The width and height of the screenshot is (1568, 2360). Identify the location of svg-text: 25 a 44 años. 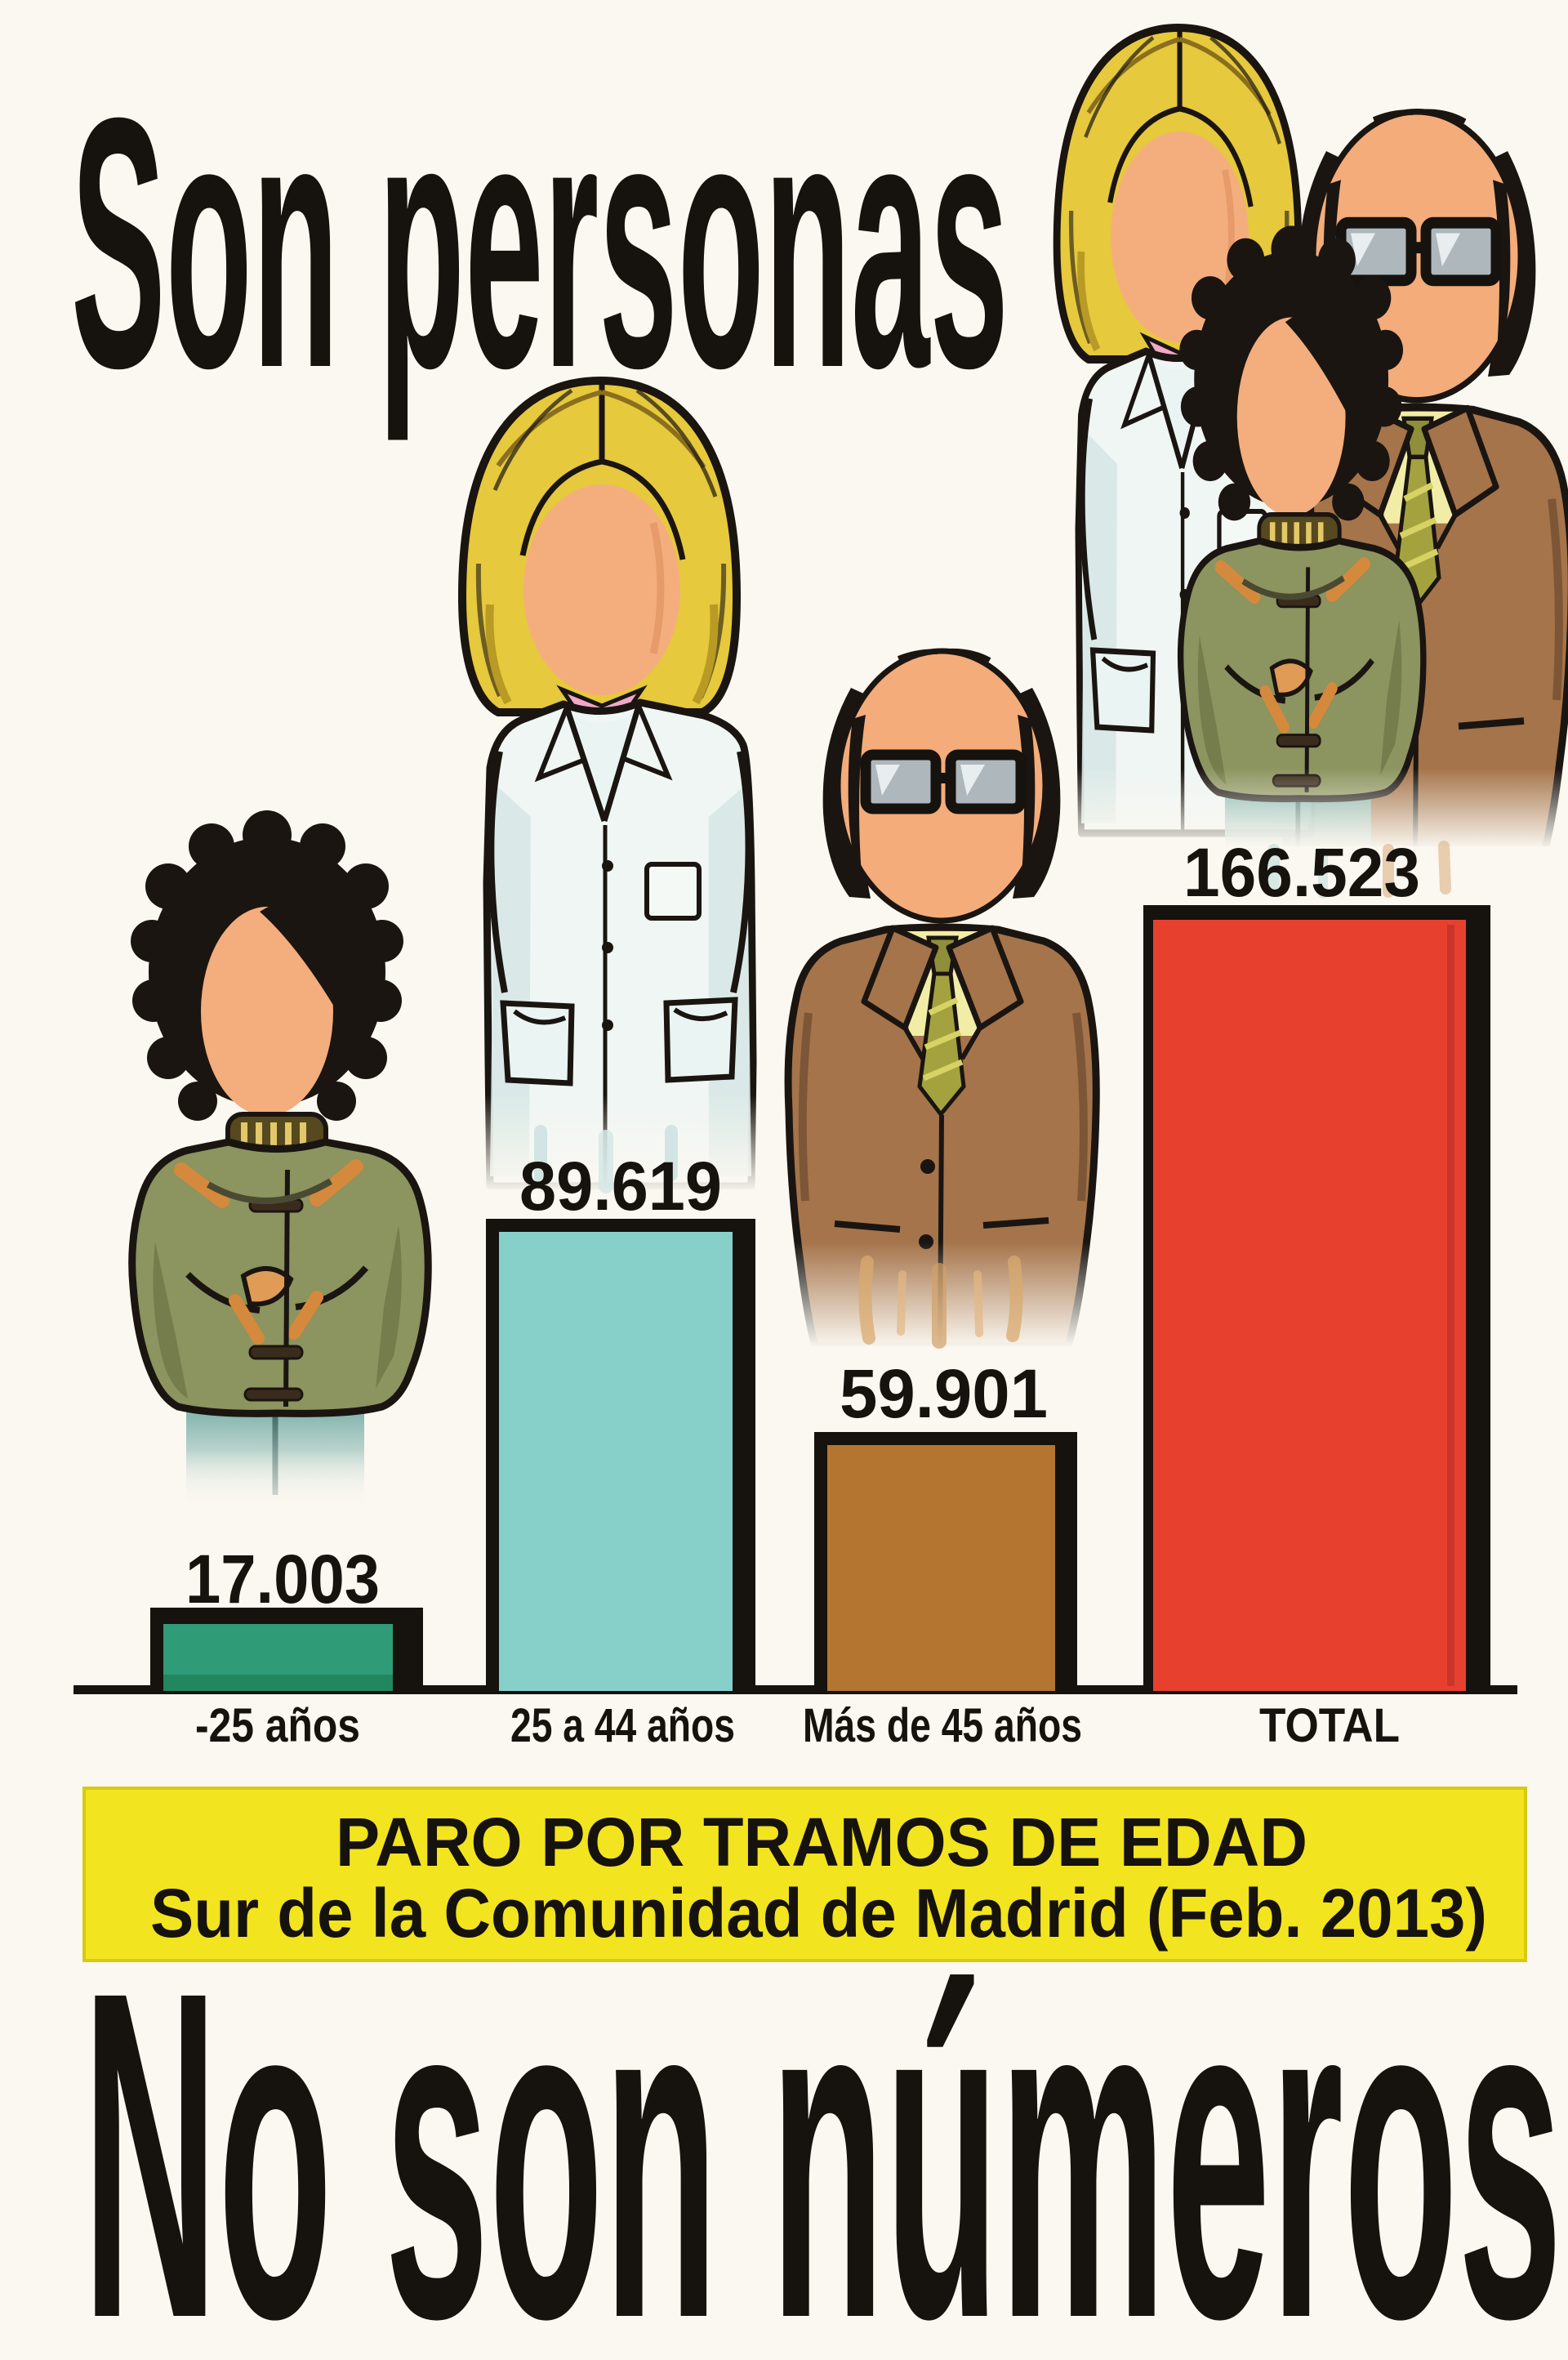
(622, 1726).